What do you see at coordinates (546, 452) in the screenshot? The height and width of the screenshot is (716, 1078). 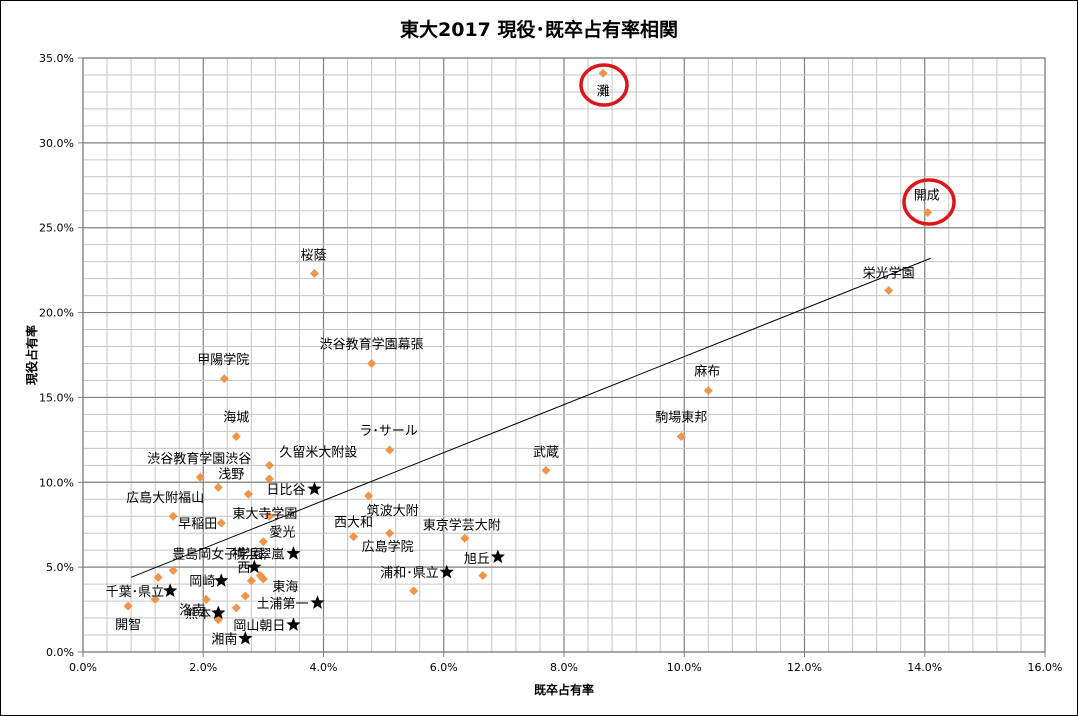 I see `point-label: 武蔵` at bounding box center [546, 452].